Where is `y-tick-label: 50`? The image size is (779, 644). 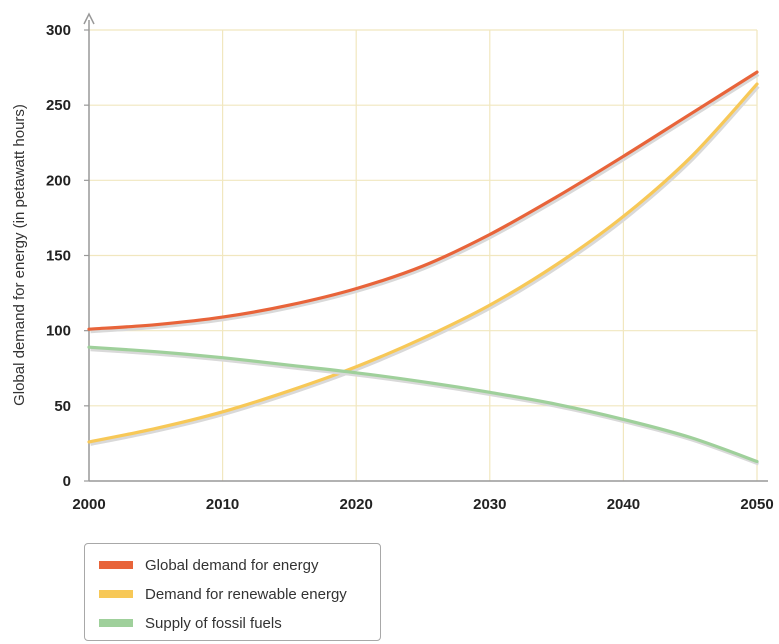
y-tick-label: 50 is located at coordinates (62, 406).